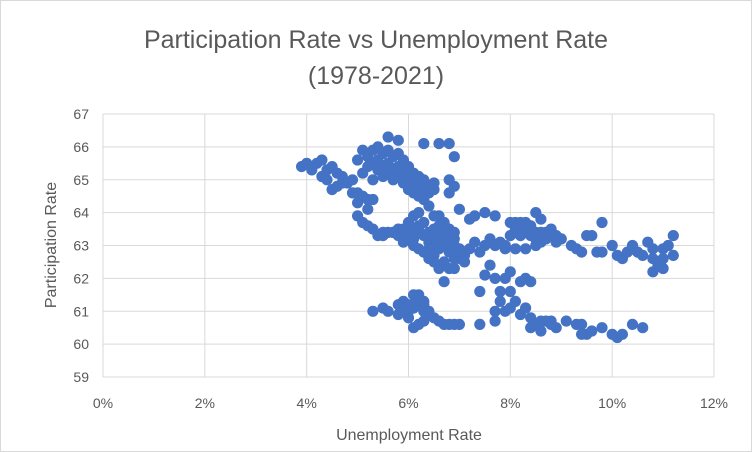 This screenshot has width=752, height=452. I want to click on x-tick-label: 0%, so click(103, 403).